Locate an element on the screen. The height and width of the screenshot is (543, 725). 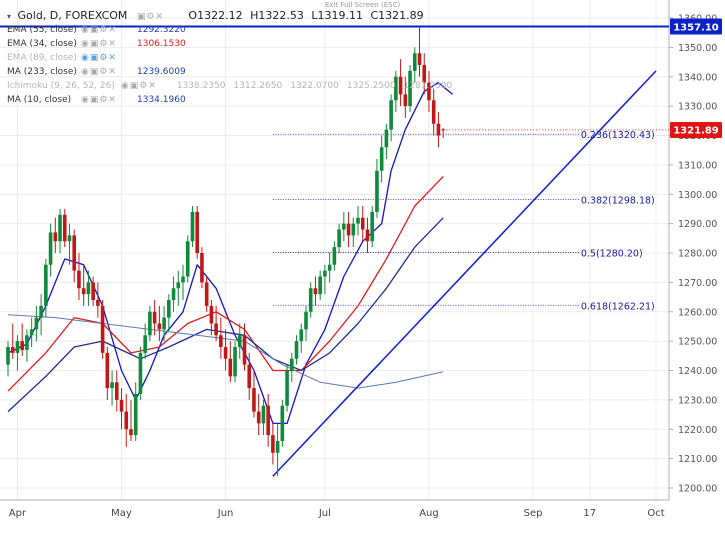
legend-value: 1281.0300 is located at coordinates (428, 86).